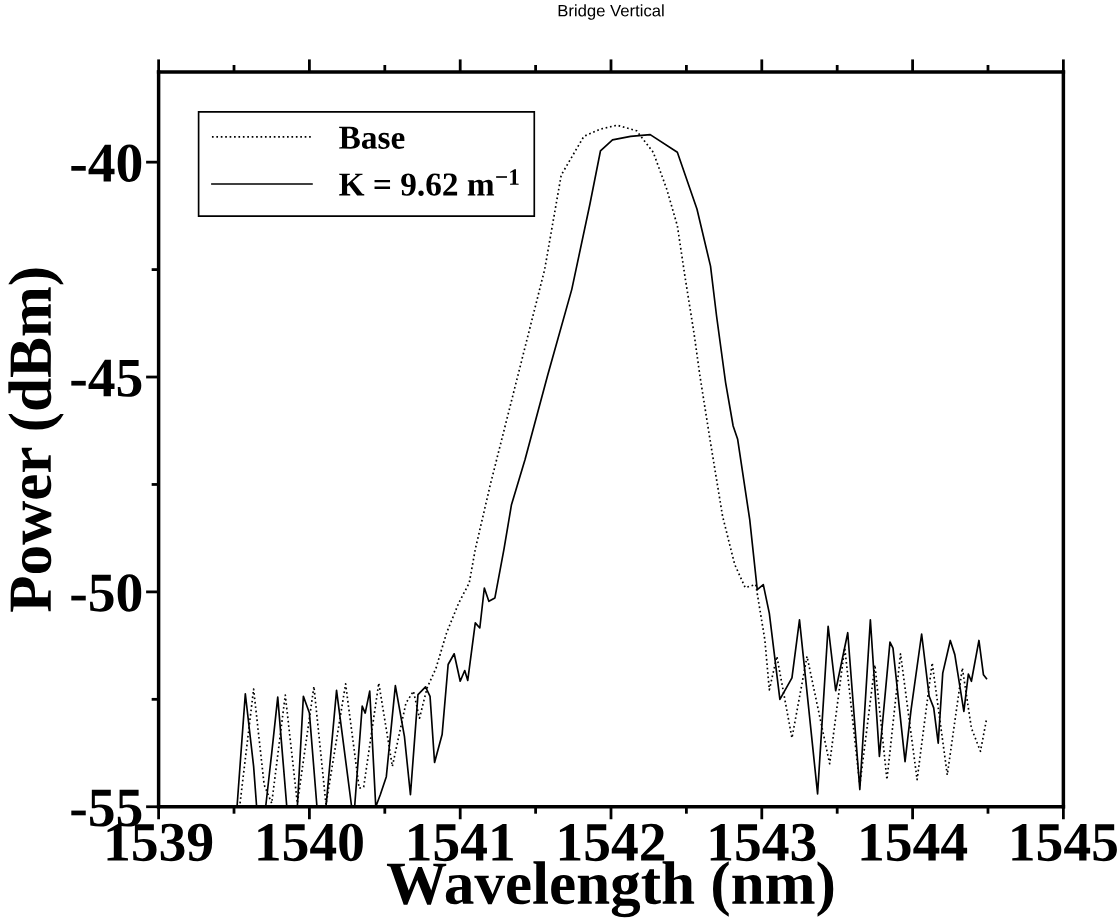  What do you see at coordinates (36, 440) in the screenshot?
I see `y-axis-title: Power (dBm)` at bounding box center [36, 440].